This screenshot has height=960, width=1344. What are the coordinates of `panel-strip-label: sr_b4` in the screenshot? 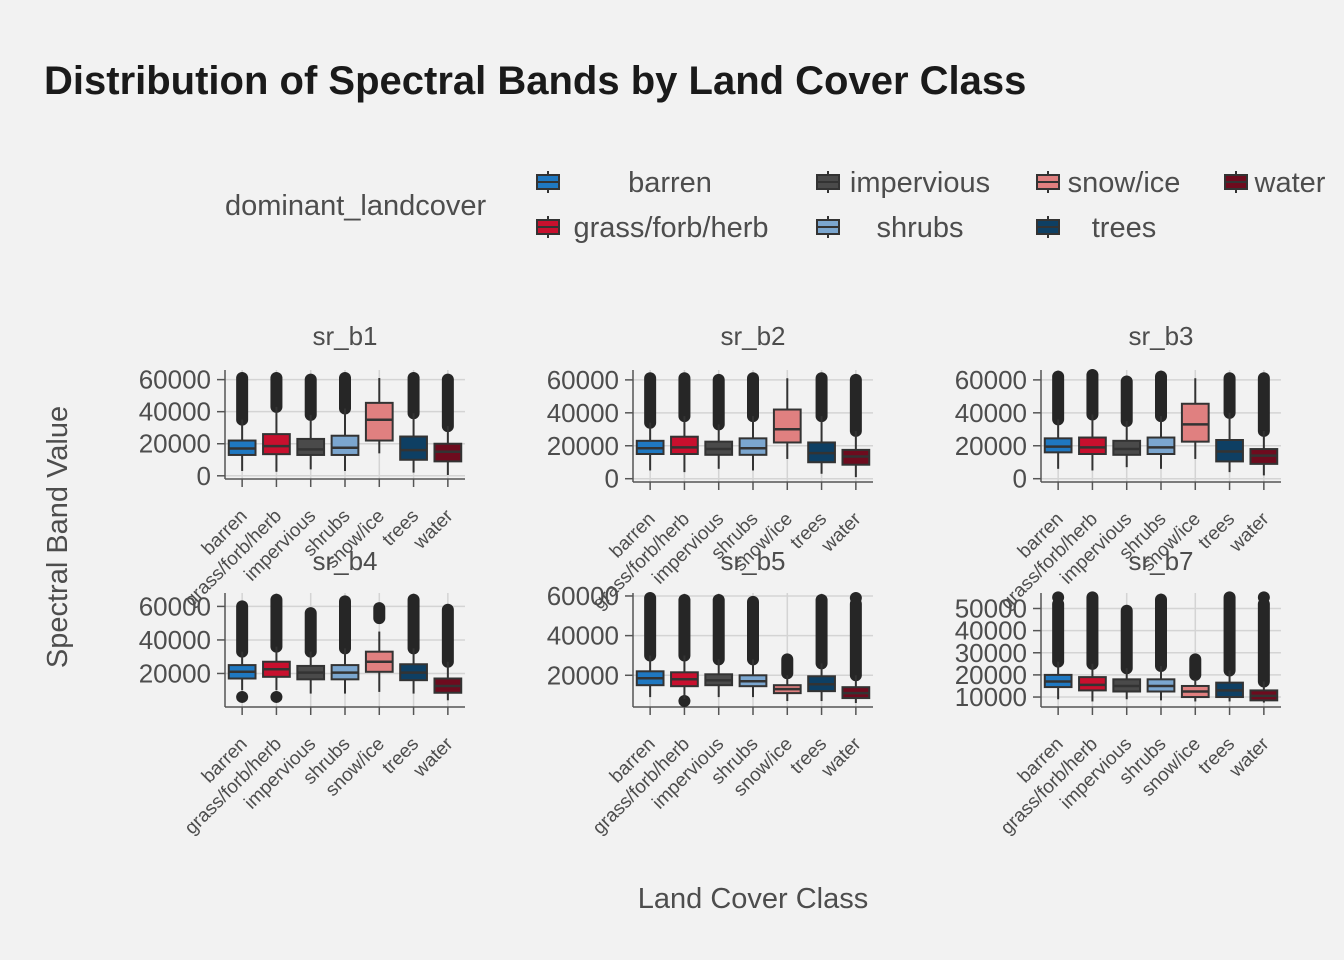 It's located at (344, 561).